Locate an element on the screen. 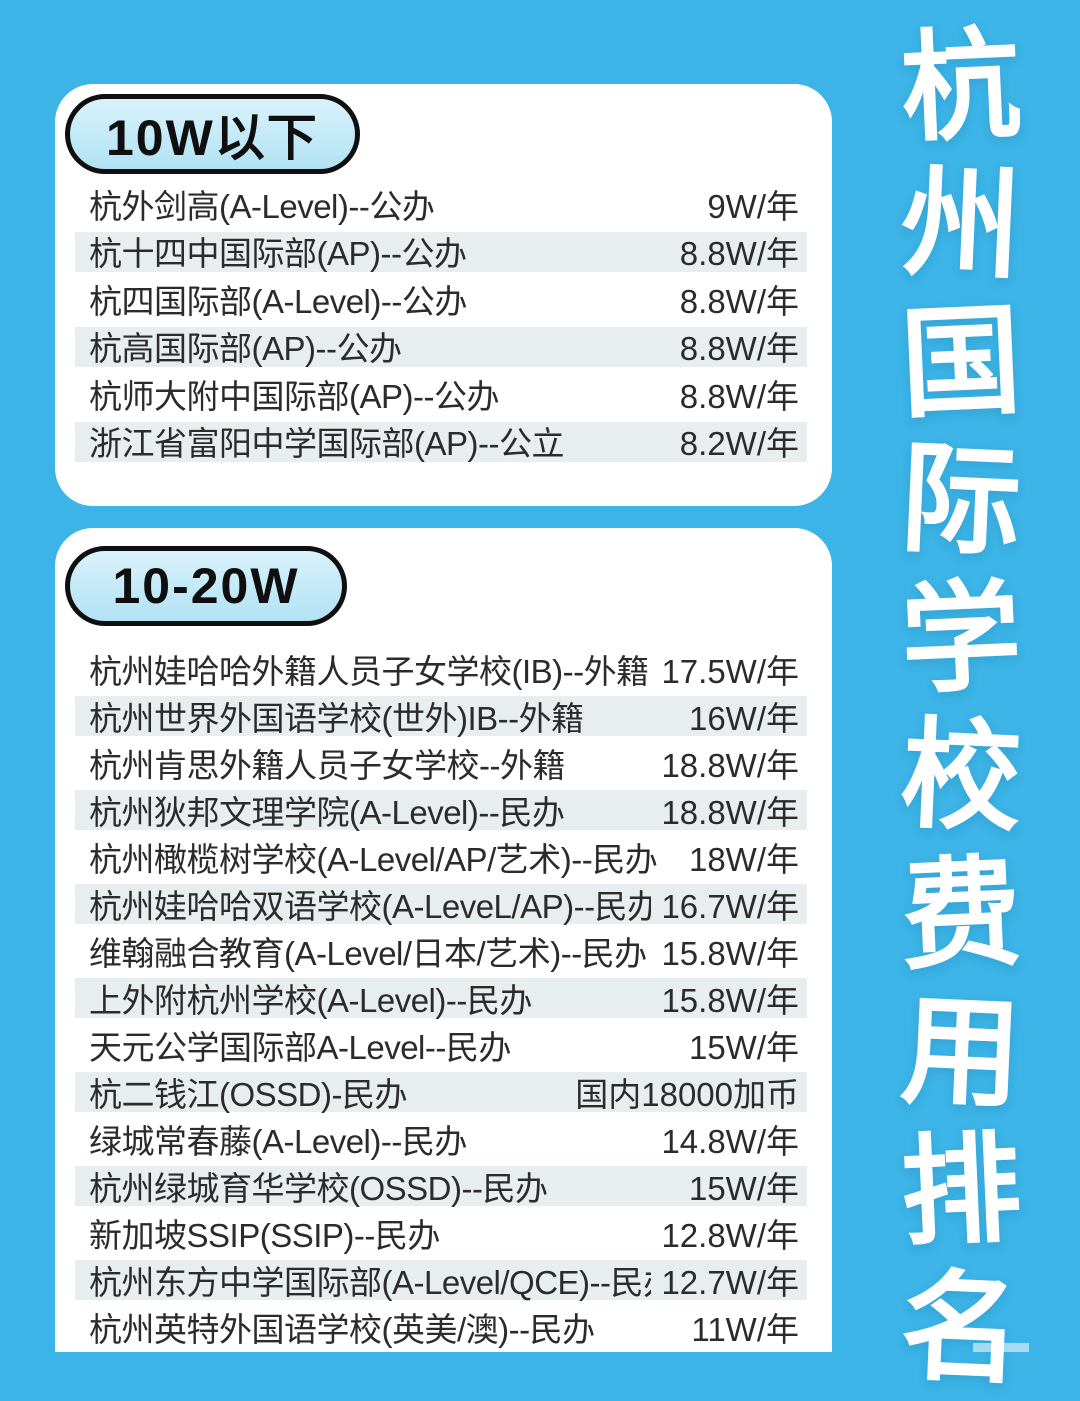  vertical-title-char: 校 is located at coordinates (961, 777).